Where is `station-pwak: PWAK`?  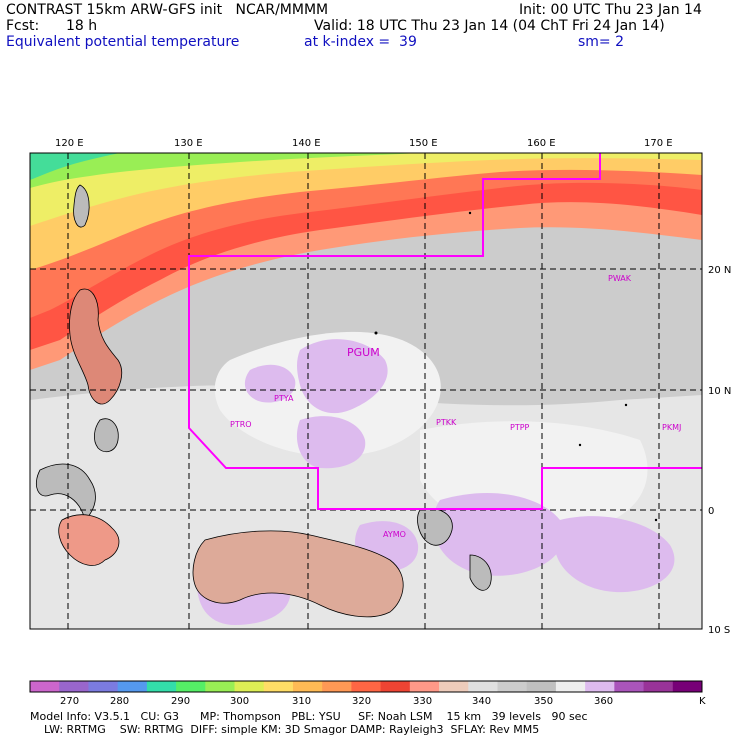 station-pwak: PWAK is located at coordinates (620, 278).